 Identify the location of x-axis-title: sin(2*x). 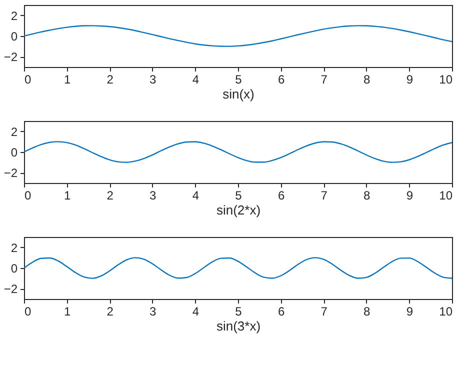
(238, 210).